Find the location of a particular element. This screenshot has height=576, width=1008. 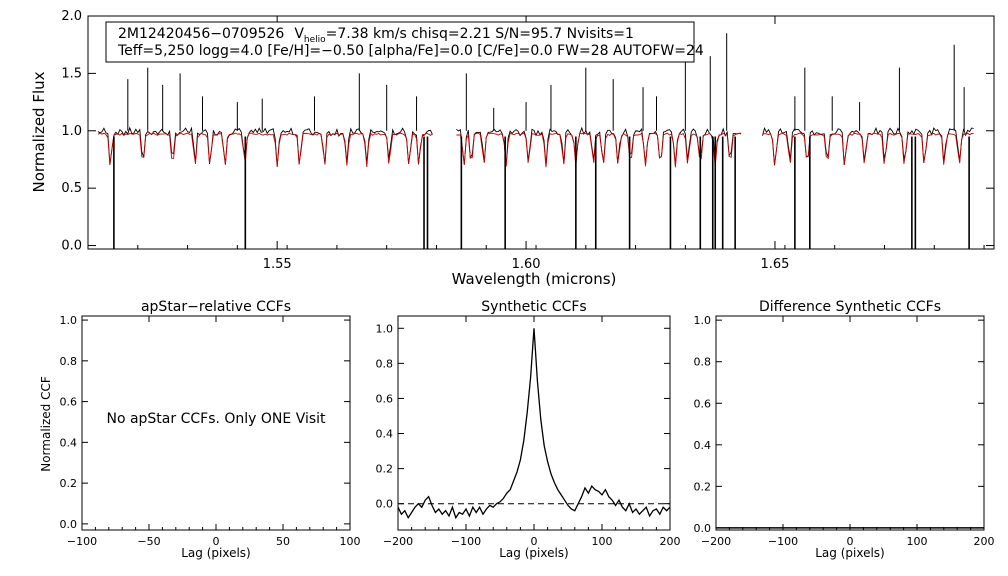

spectrum-y-tick-label: 1.5 is located at coordinates (71, 73).